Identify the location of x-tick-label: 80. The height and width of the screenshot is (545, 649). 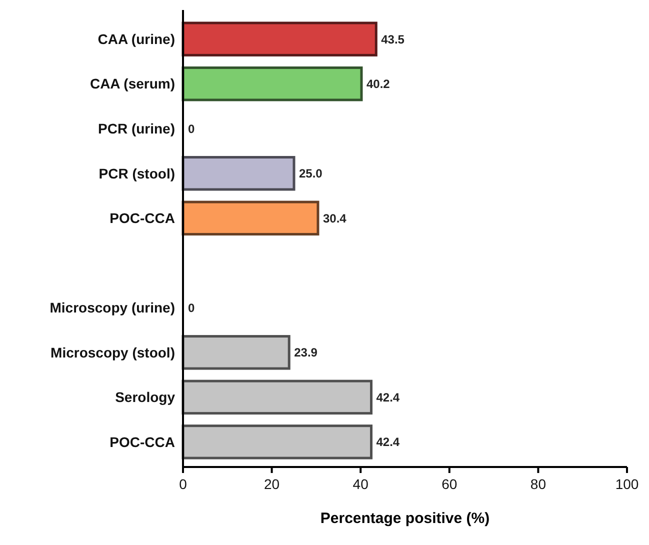
(538, 484).